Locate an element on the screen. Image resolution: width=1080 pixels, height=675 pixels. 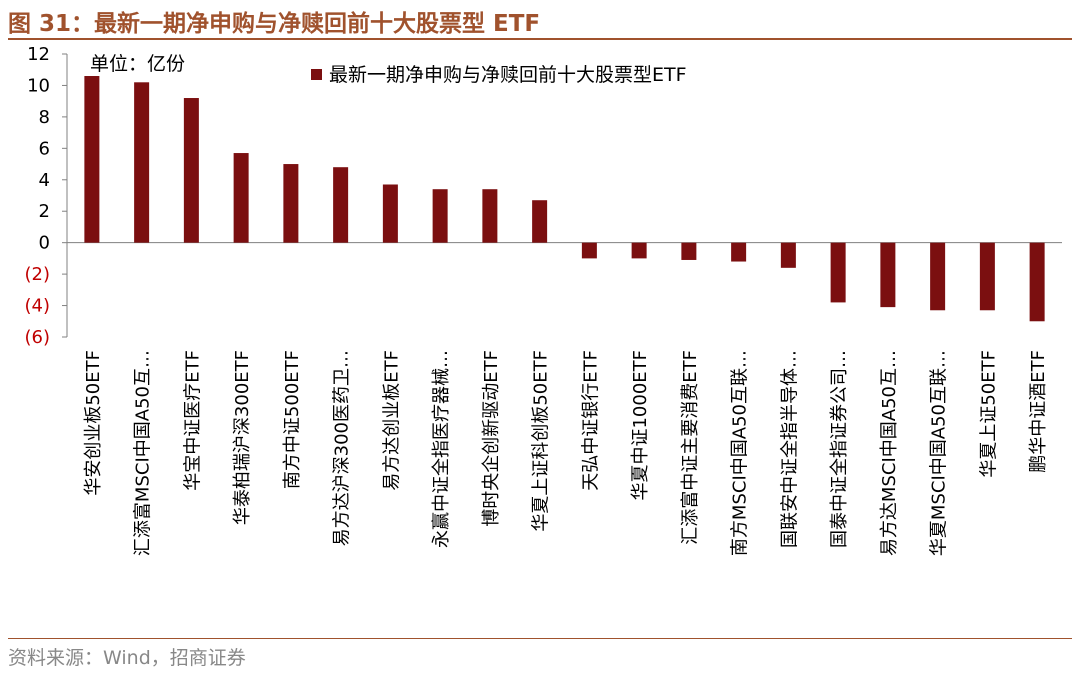
y-tick-label: 6 is located at coordinates (44, 148).